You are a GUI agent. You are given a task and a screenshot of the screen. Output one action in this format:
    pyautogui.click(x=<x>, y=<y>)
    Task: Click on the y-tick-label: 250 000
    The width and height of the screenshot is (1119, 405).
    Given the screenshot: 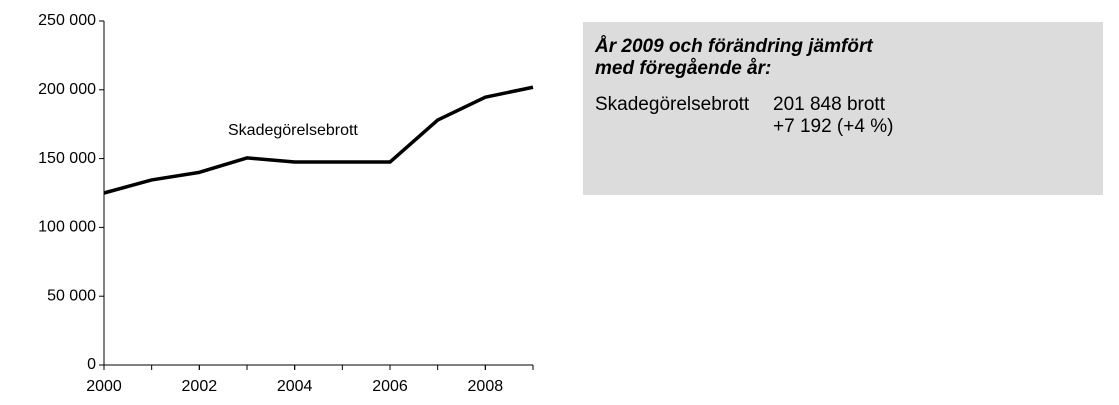 What is the action you would take?
    pyautogui.click(x=67, y=20)
    